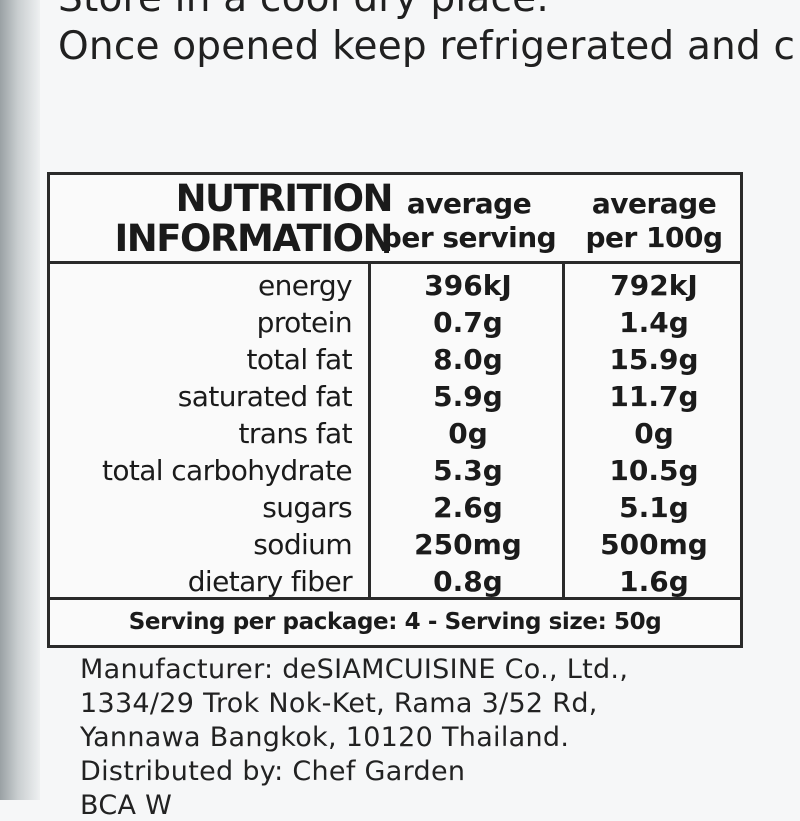  I want to click on nutrient-value-per-serving: 0.7g, so click(468, 322).